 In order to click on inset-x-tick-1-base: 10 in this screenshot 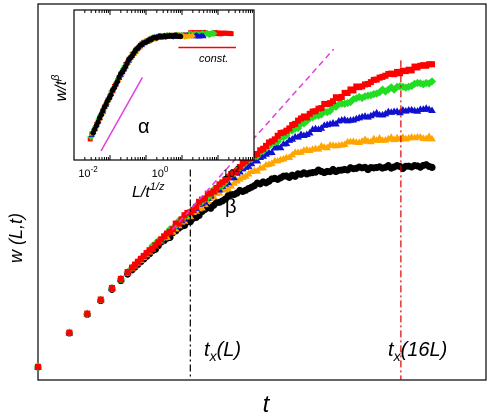, I will do `click(84, 174)`.